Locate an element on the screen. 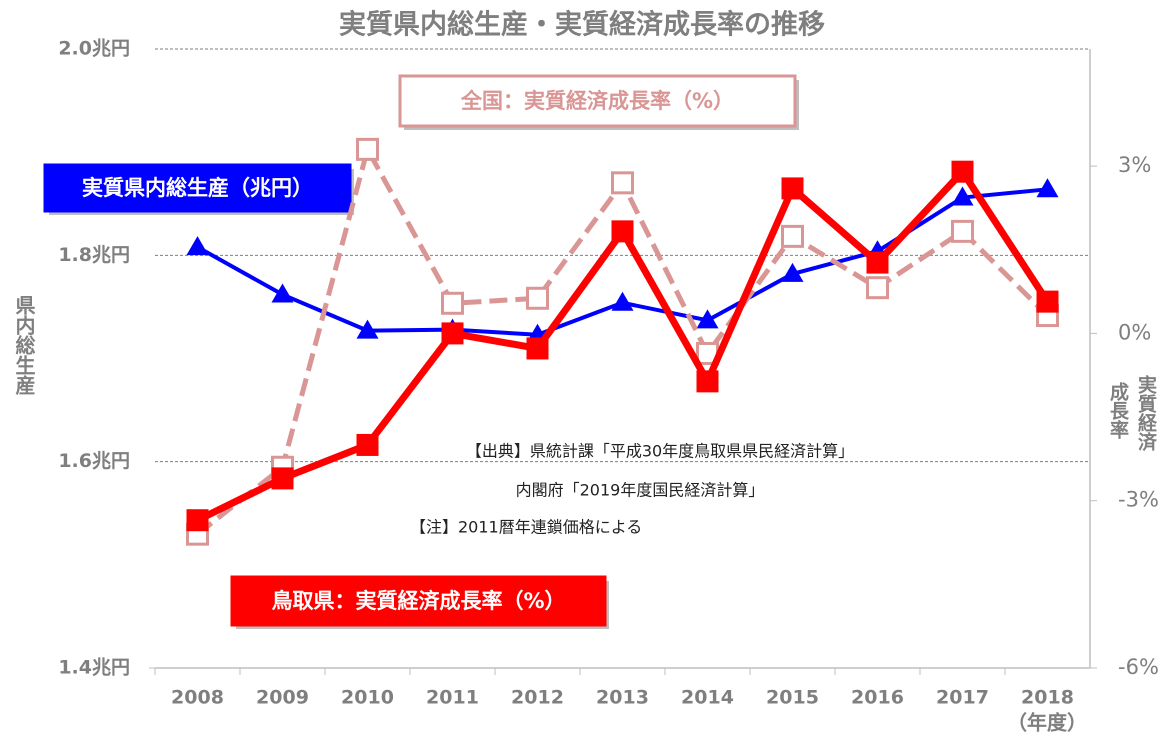 The image size is (1164, 740). legend-label: 実質県内総生産（兆円） is located at coordinates (197, 188).